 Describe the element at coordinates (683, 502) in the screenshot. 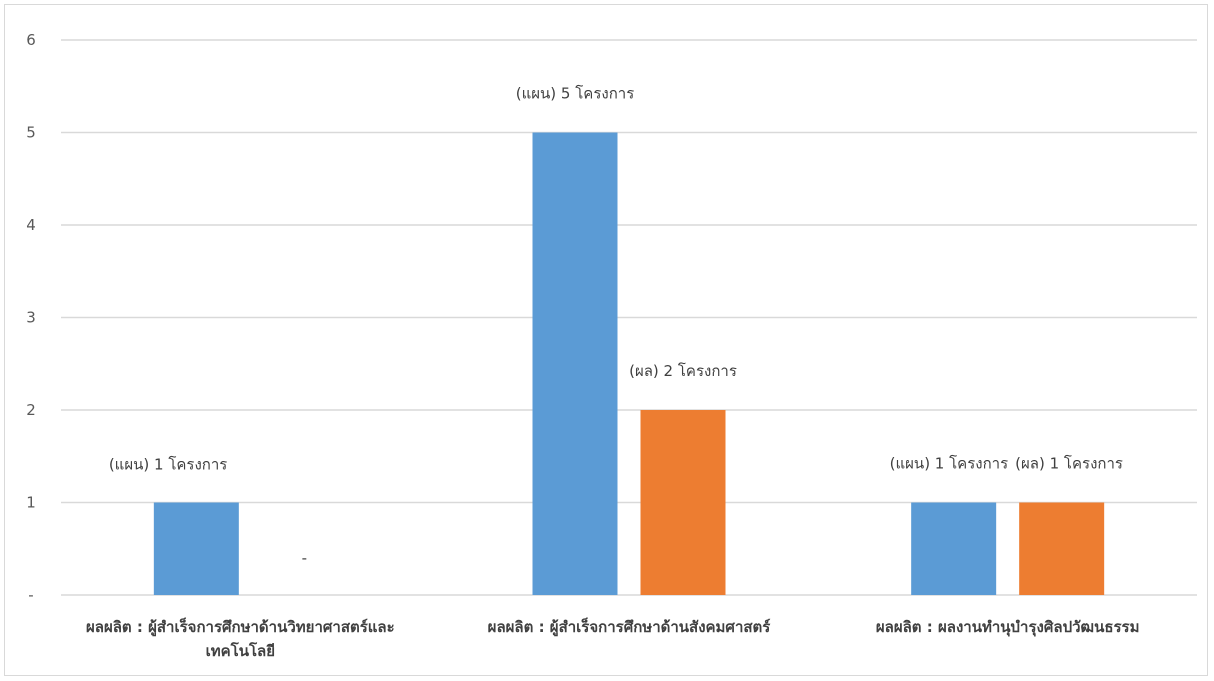

I see `bar-s2-c2` at that location.